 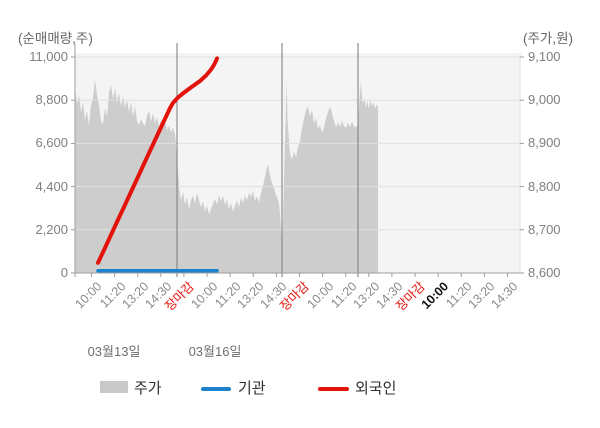 I want to click on left-axis-tick-label: 8,800, so click(x=51, y=99).